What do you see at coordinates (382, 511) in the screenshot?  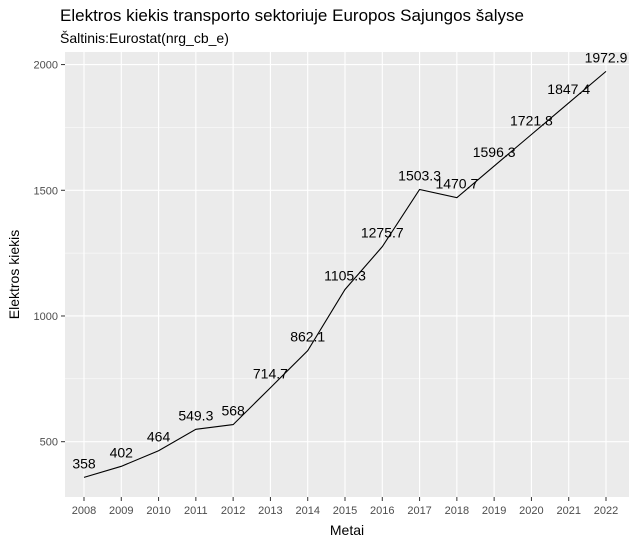 I see `x-tick-label: 2016` at bounding box center [382, 511].